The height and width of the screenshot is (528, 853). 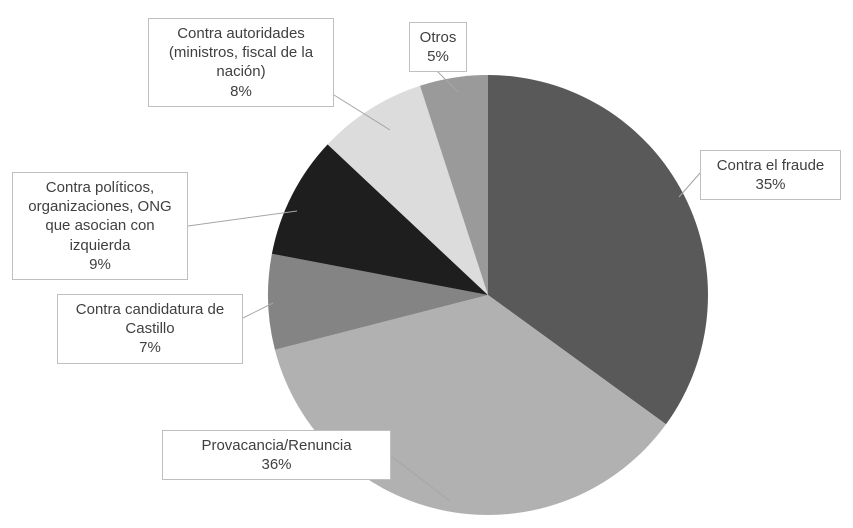 What do you see at coordinates (689, 185) in the screenshot?
I see `leader-line-fraude` at bounding box center [689, 185].